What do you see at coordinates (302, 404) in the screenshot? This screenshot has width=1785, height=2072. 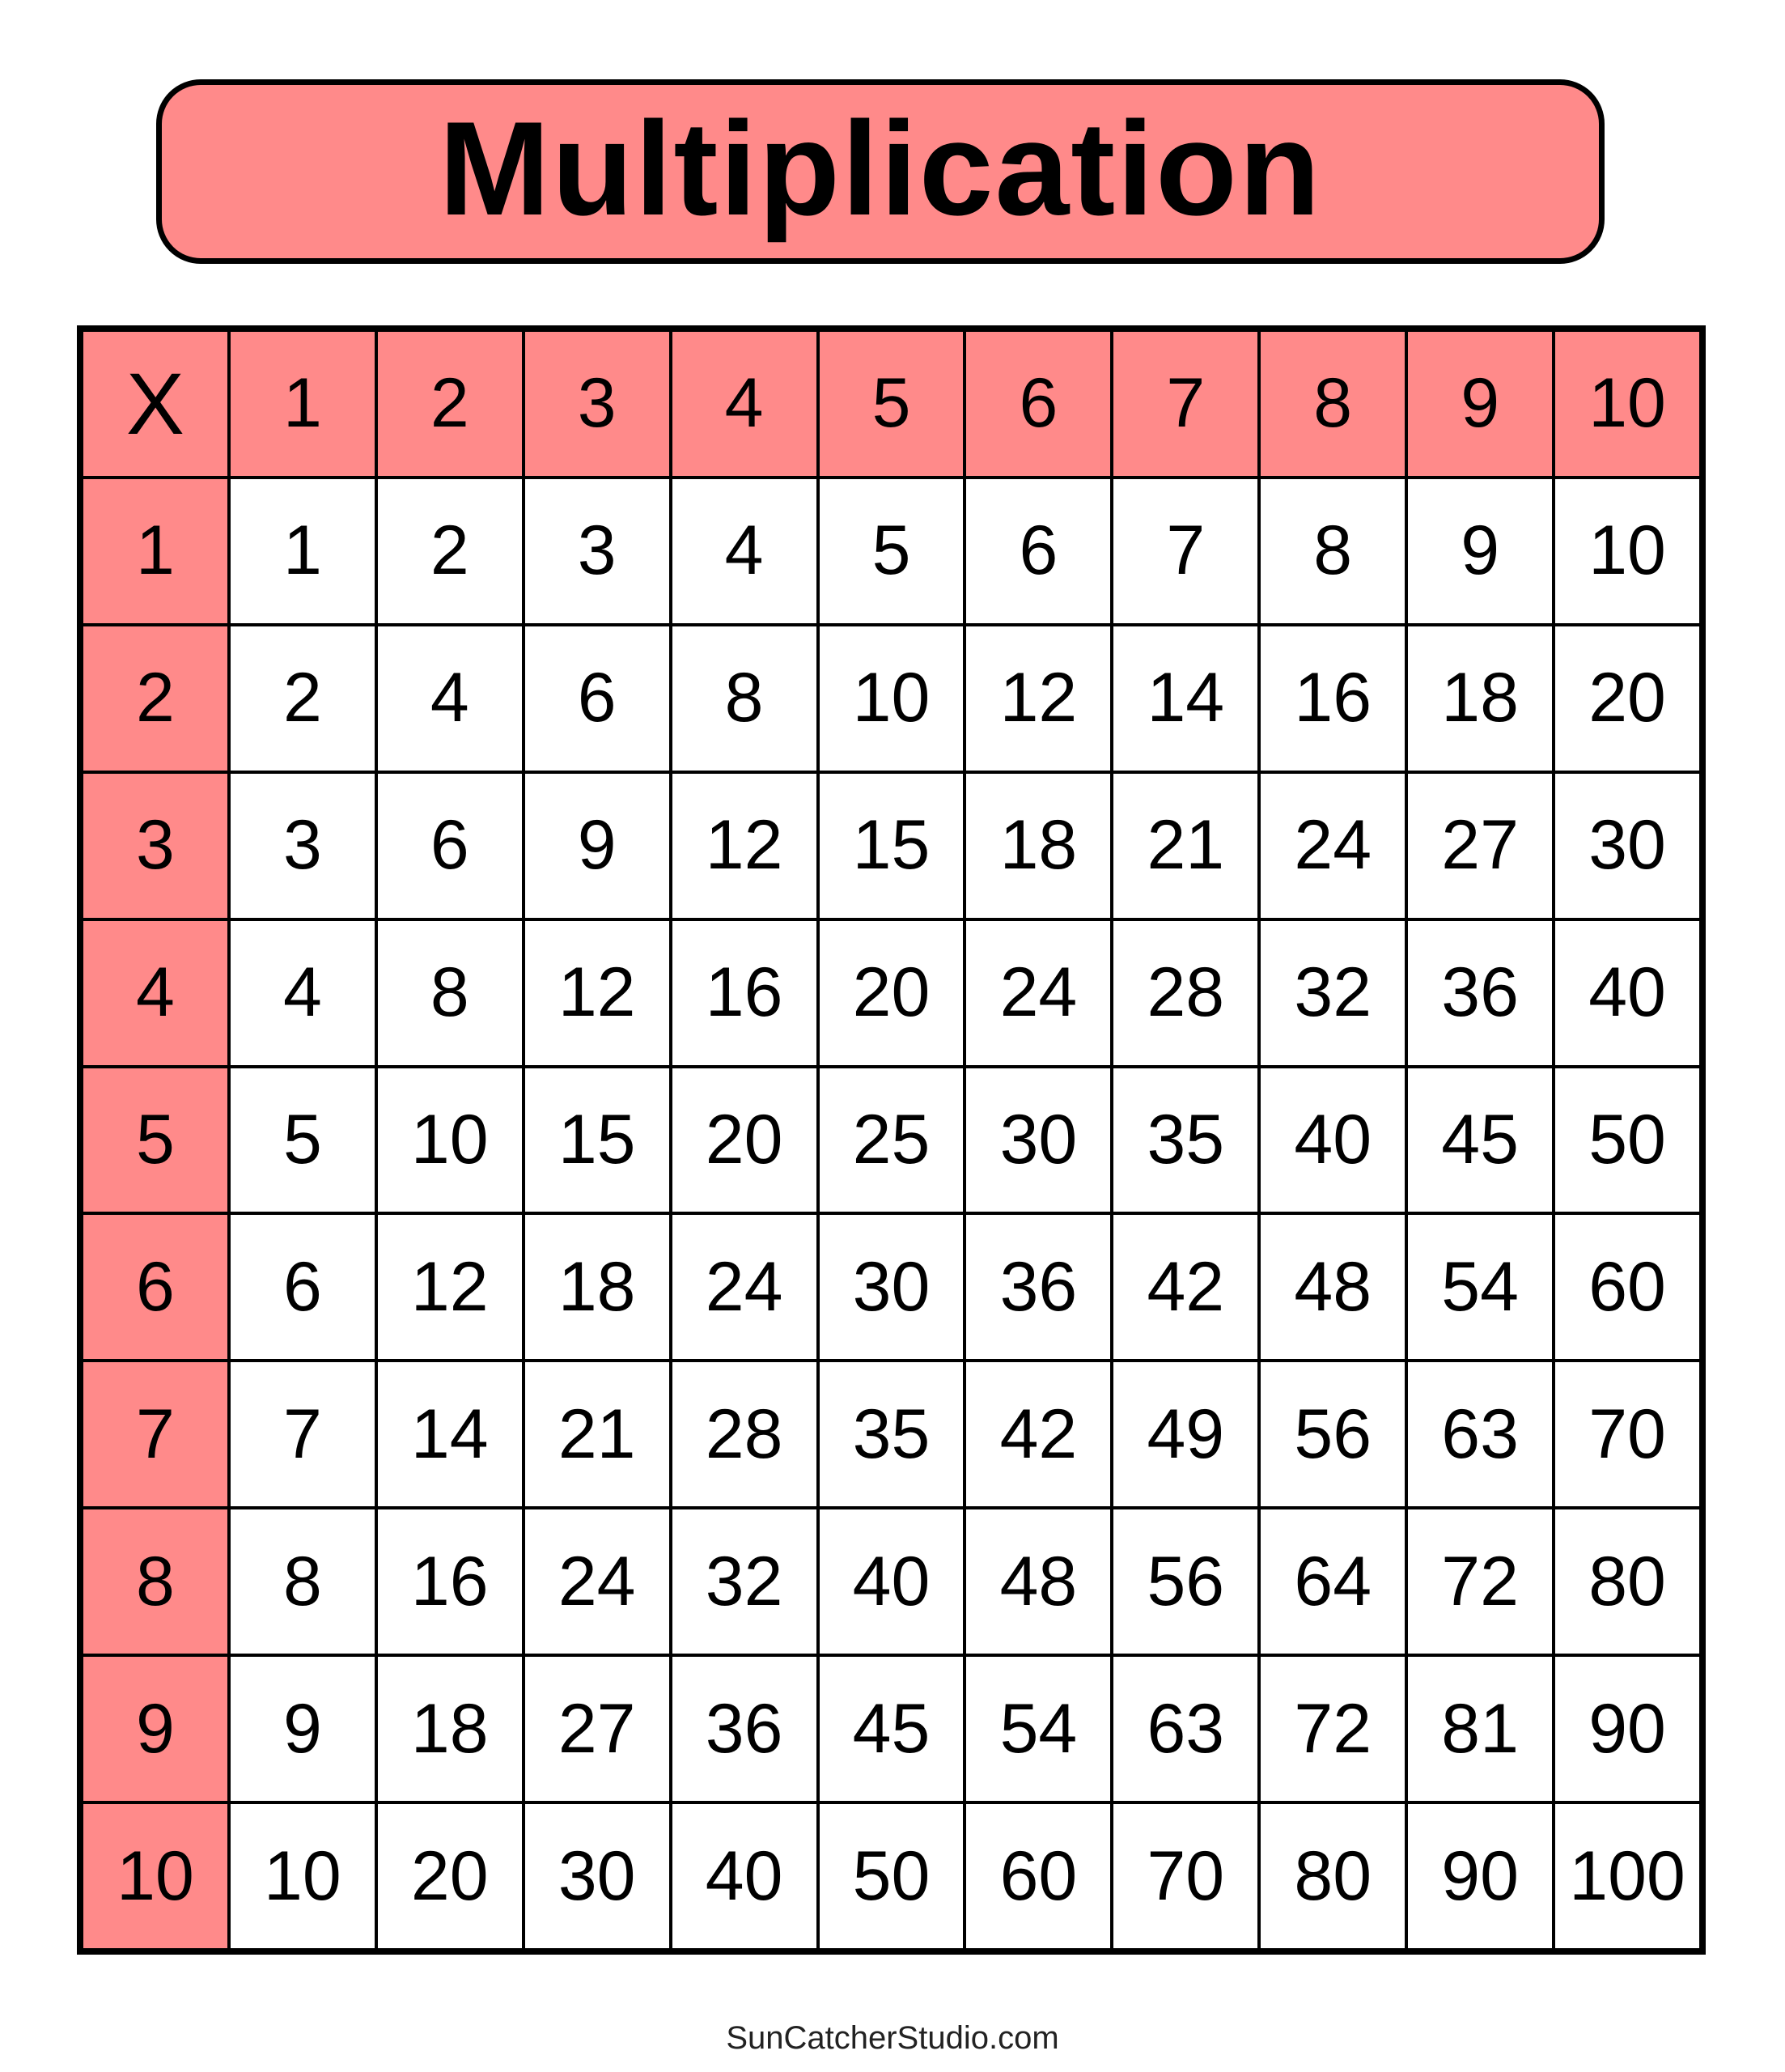 I see `column-header: 1` at bounding box center [302, 404].